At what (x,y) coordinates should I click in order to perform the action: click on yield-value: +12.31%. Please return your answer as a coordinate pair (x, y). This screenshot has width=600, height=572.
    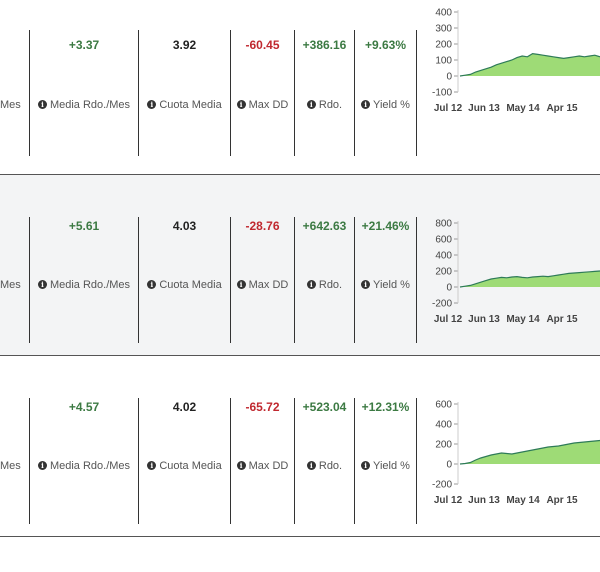
    Looking at the image, I should click on (385, 407).